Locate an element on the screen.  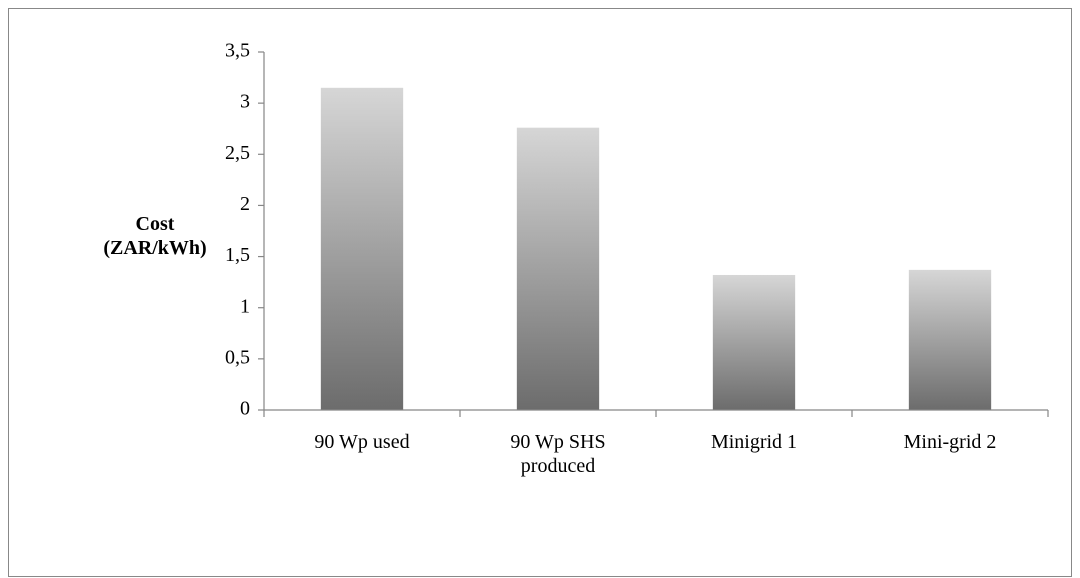
x-tick-label-box: 90 Wp used is located at coordinates (362, 442).